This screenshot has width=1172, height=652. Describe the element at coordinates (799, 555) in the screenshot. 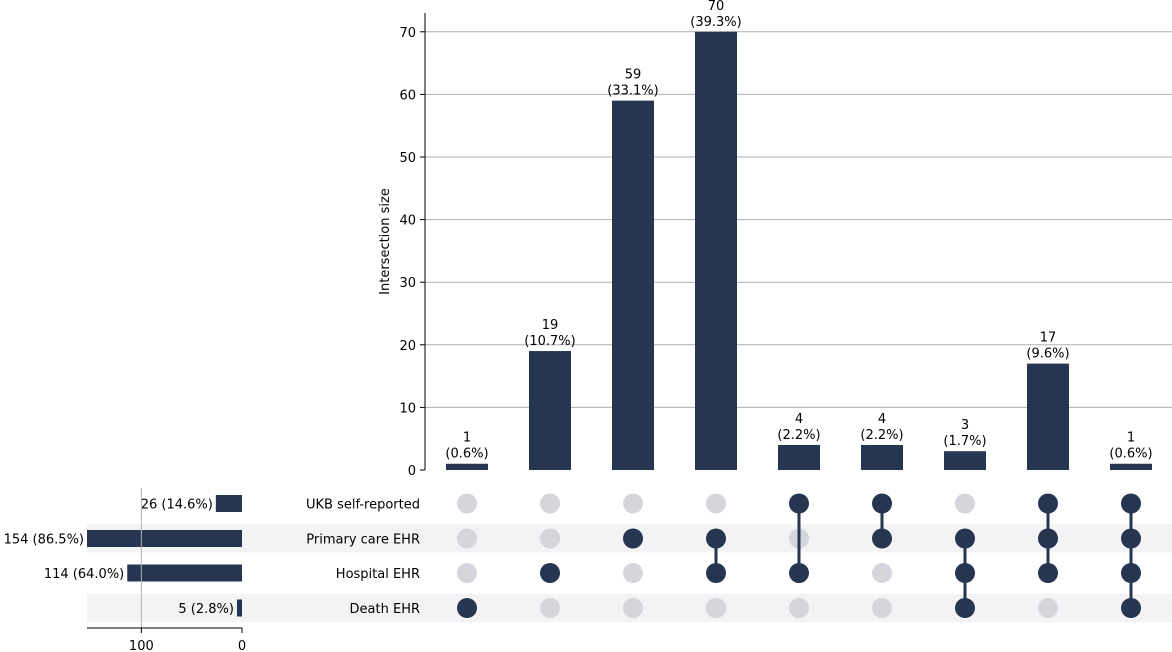

I see `membership-matrix` at that location.